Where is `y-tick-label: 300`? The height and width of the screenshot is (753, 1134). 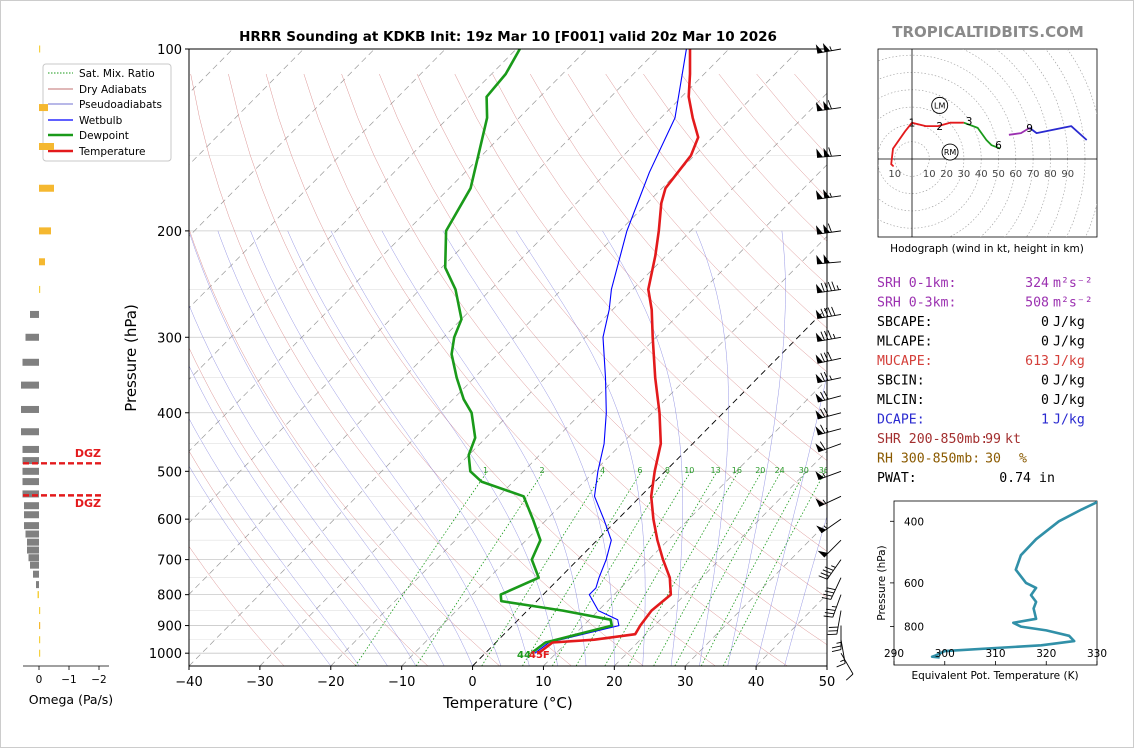
y-tick-label: 300 is located at coordinates (169, 338).